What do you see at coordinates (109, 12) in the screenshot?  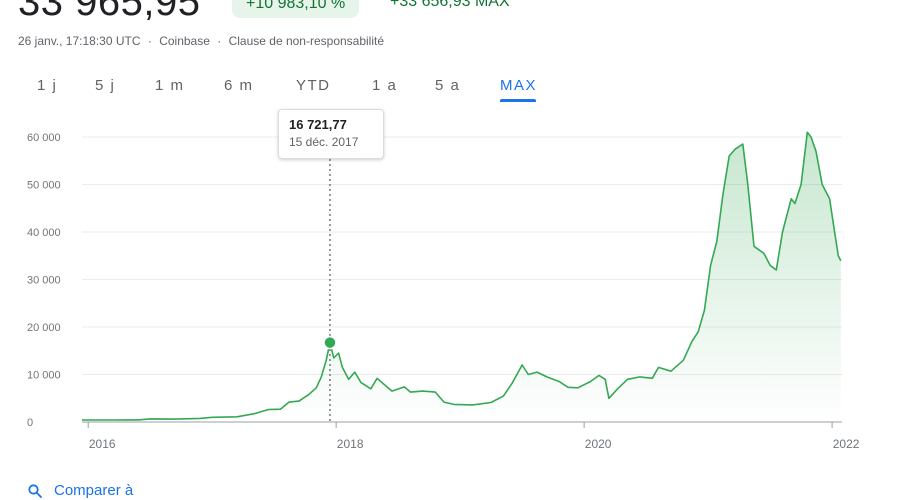 I see `current-price: 33 965,95` at bounding box center [109, 12].